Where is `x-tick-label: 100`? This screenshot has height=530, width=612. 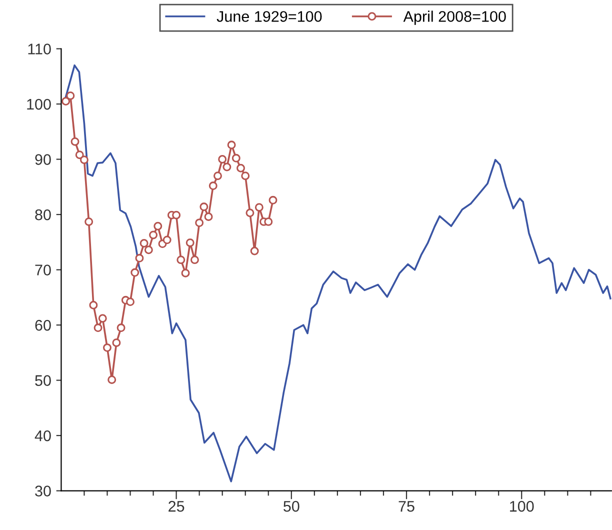
x-tick-label: 100 is located at coordinates (522, 506).